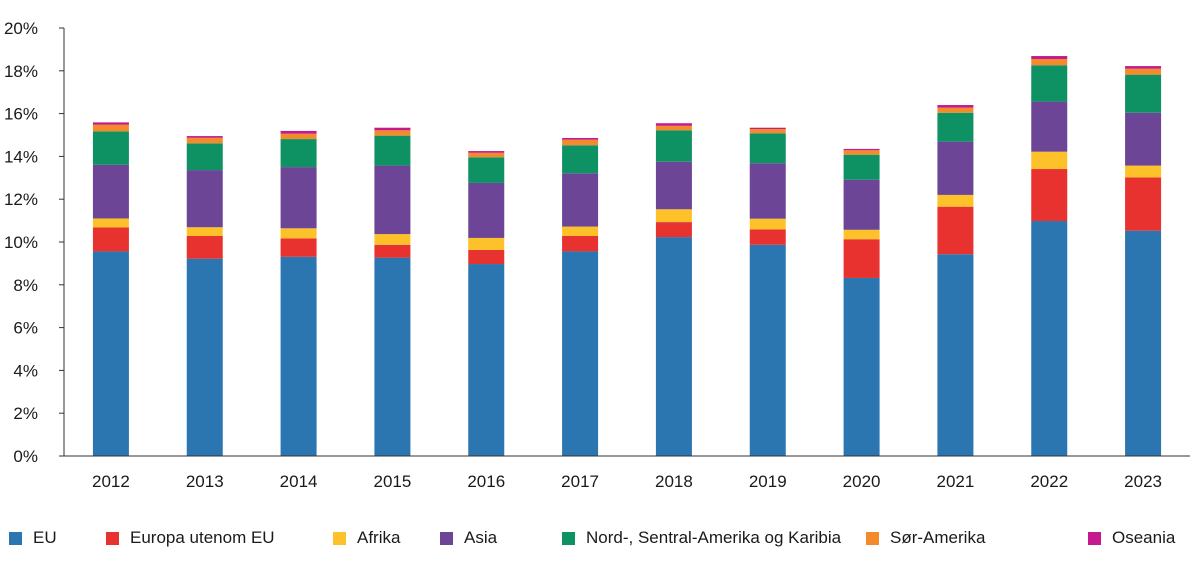 The height and width of the screenshot is (564, 1200). What do you see at coordinates (110, 223) in the screenshot?
I see `bar-segment-afrika-2012` at bounding box center [110, 223].